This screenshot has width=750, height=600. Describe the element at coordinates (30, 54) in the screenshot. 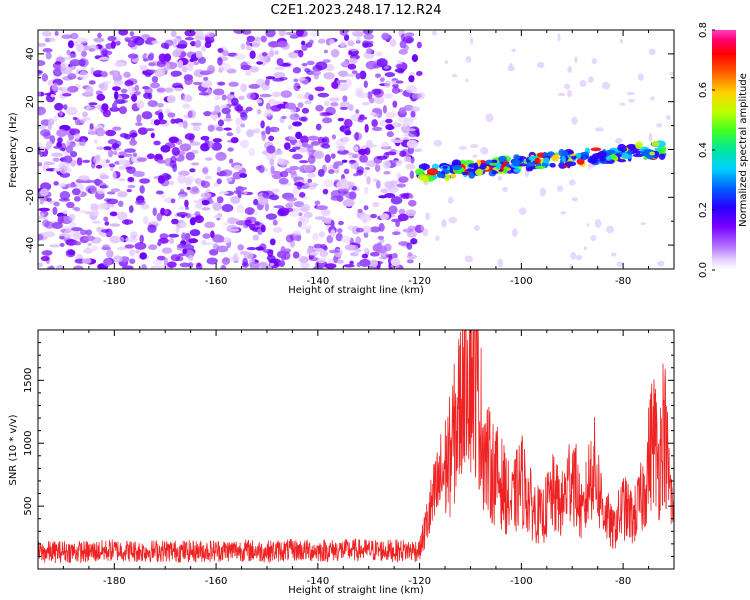

I see `spectrogram-ytick-label: 40` at that location.